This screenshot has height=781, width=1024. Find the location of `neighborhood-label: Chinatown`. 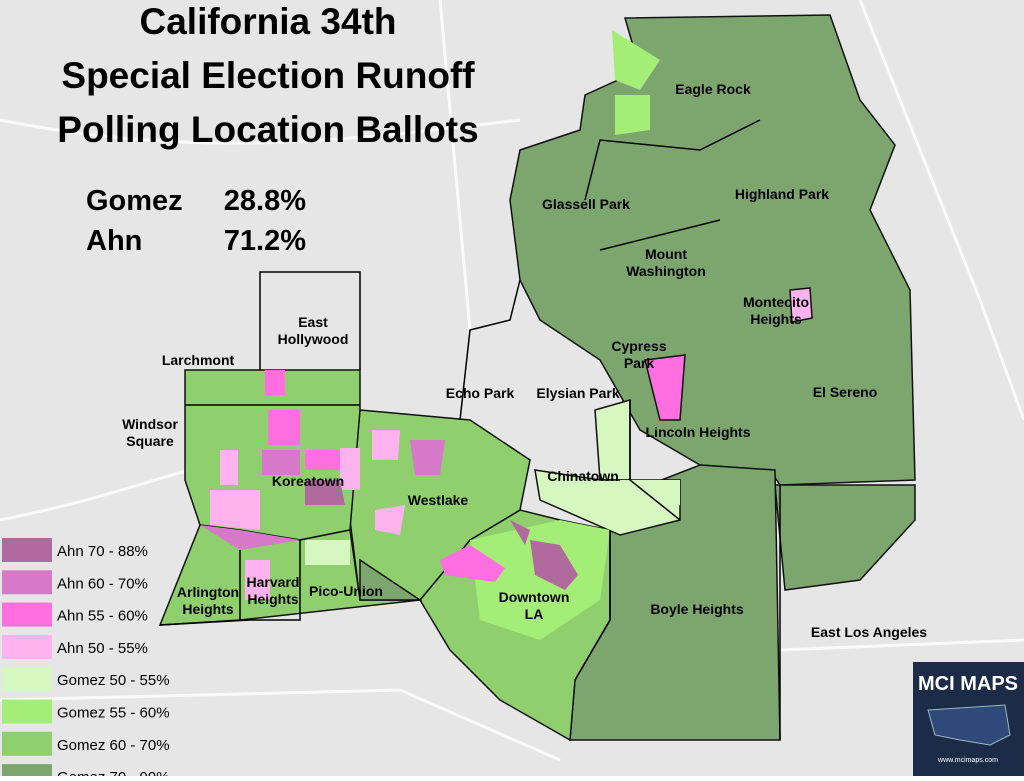

neighborhood-label: Chinatown is located at coordinates (583, 476).